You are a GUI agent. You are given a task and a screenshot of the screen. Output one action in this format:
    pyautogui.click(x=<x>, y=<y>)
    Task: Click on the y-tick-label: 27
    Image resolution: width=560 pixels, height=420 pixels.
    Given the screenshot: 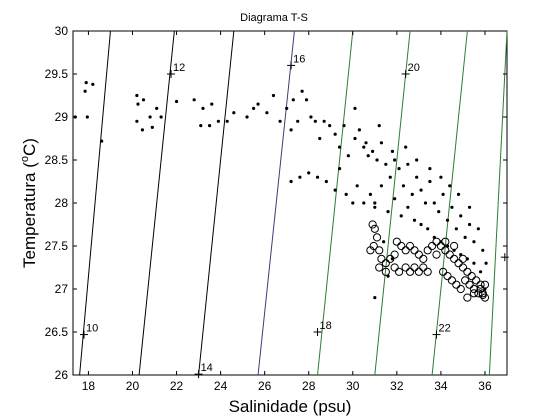 What is the action you would take?
    pyautogui.click(x=62, y=289)
    